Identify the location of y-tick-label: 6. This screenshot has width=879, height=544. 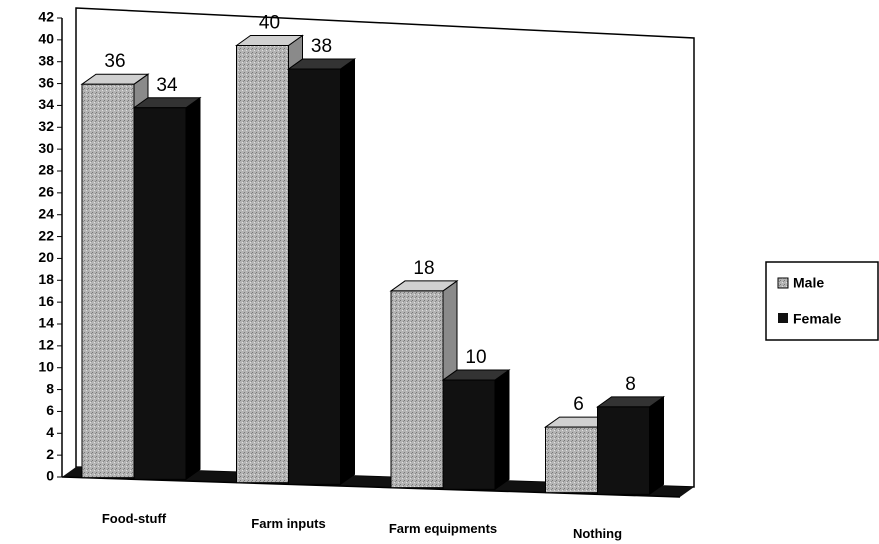
(50, 410).